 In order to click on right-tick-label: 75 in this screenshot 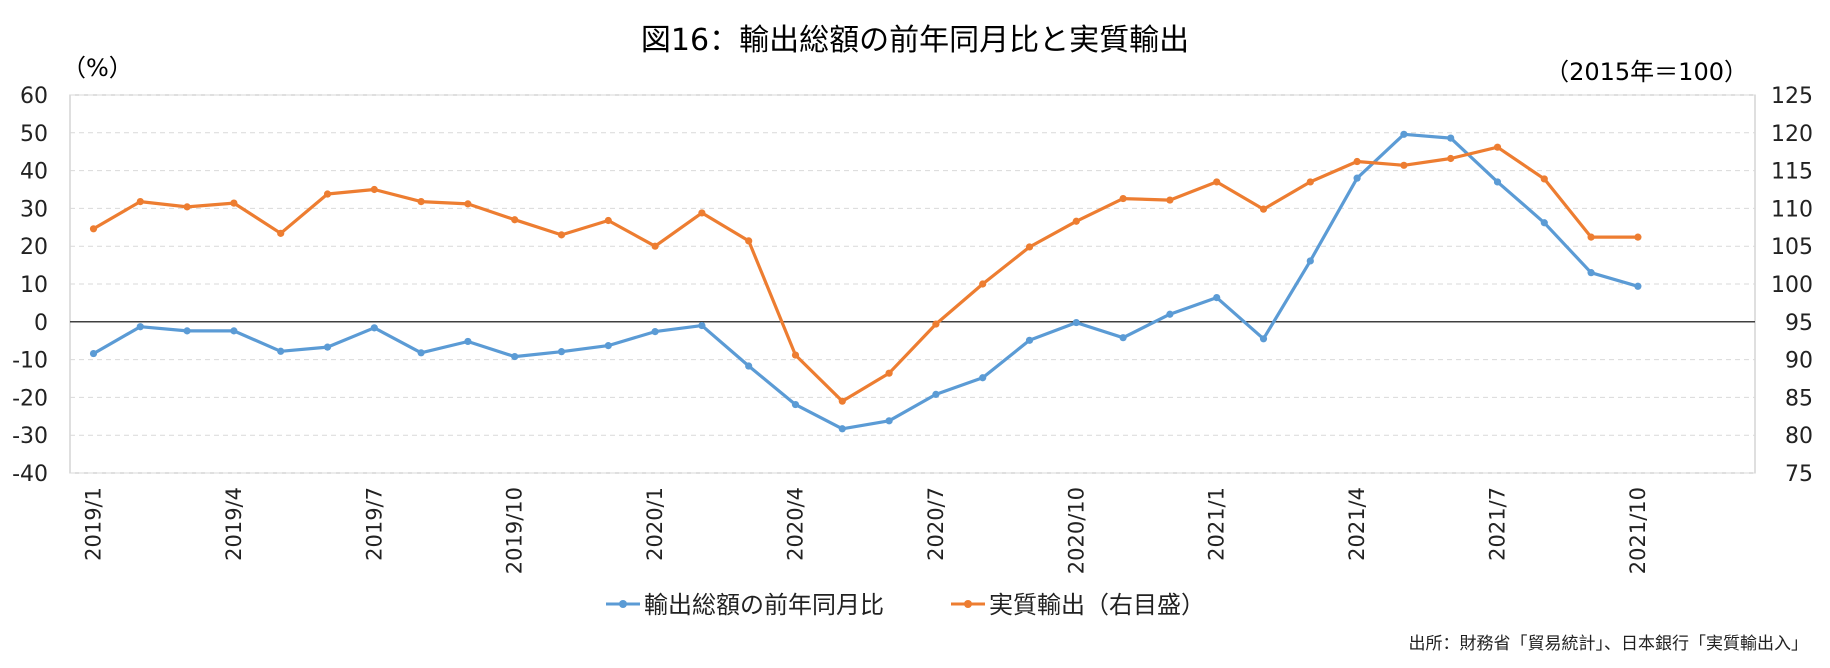, I will do `click(1799, 474)`.